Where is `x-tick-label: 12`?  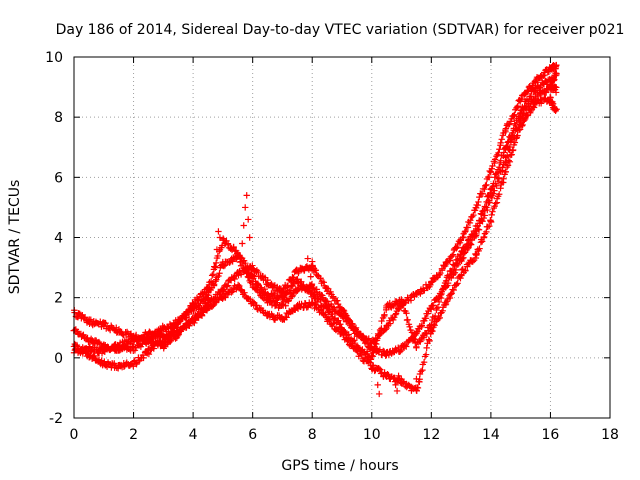
x-tick-label: 12 is located at coordinates (431, 435).